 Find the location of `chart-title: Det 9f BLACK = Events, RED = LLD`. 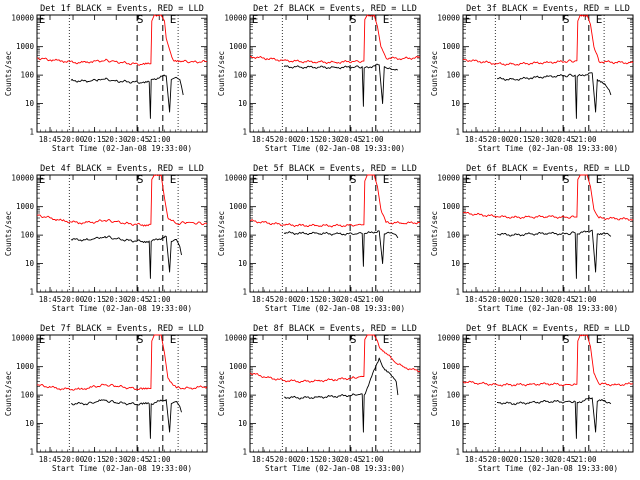

chart-title: Det 9f BLACK = Events, RED = LLD is located at coordinates (548, 329).